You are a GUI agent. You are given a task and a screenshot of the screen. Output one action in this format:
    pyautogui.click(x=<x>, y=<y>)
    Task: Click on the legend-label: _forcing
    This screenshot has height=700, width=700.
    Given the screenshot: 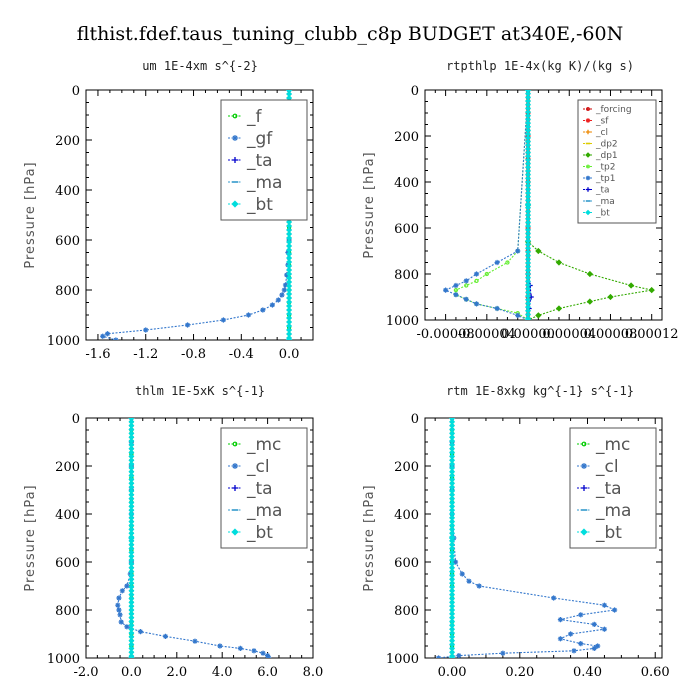 What is the action you would take?
    pyautogui.click(x=613, y=110)
    